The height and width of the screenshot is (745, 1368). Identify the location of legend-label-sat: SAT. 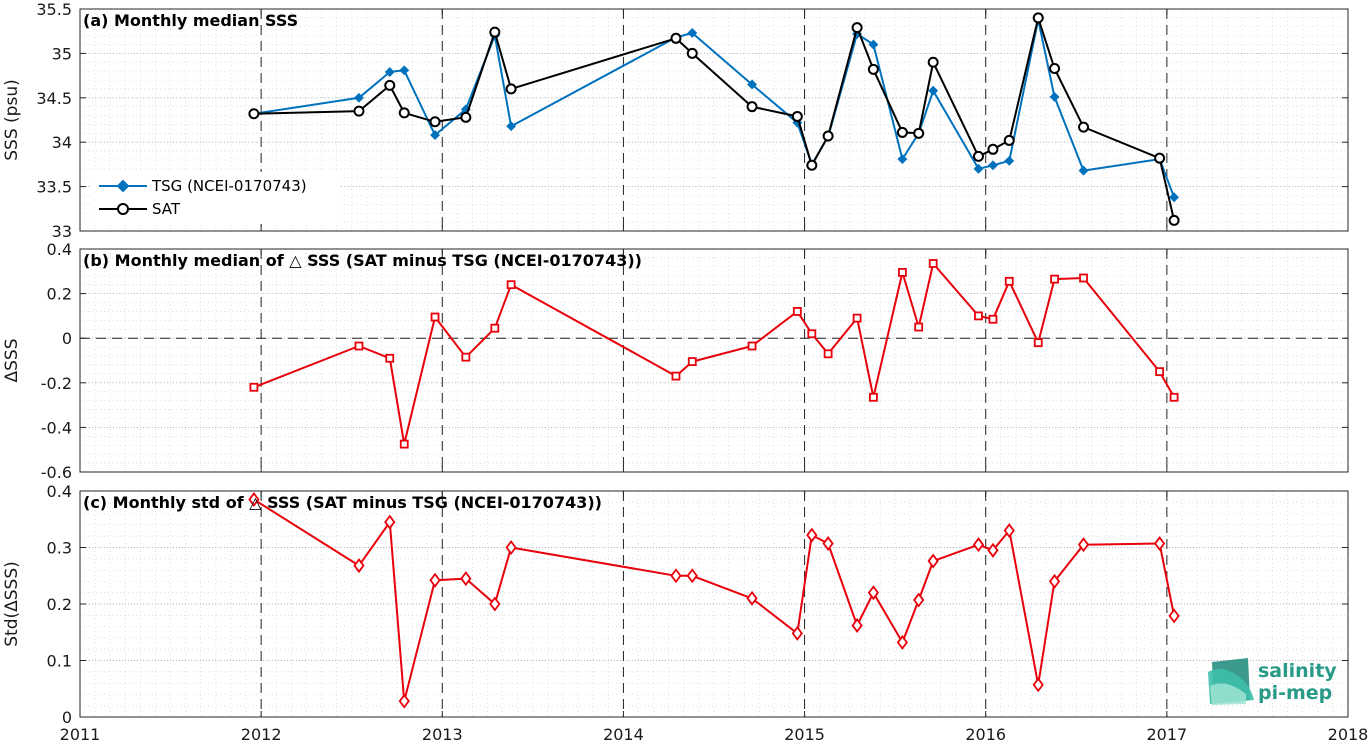
(166, 209).